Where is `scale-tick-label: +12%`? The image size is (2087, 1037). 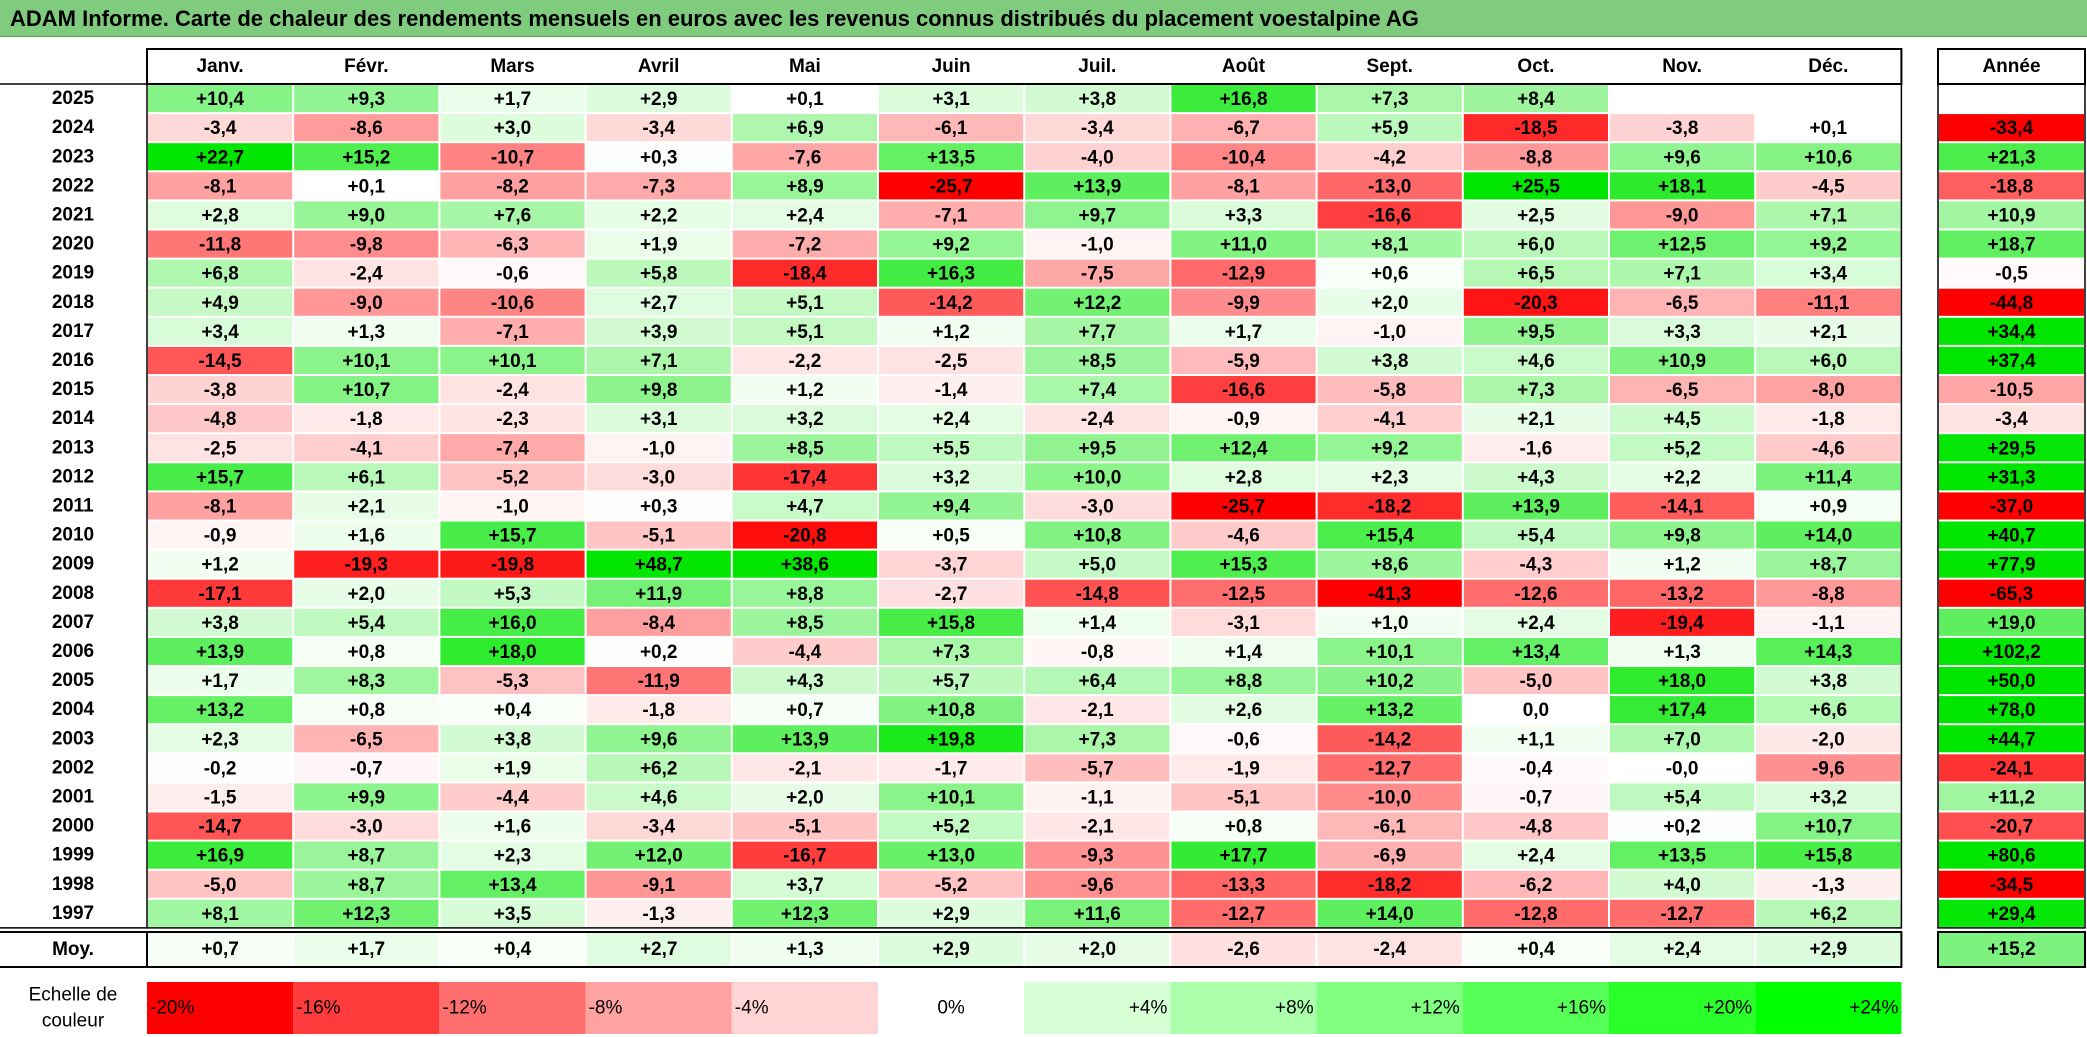
scale-tick-label: +12% is located at coordinates (1435, 1008).